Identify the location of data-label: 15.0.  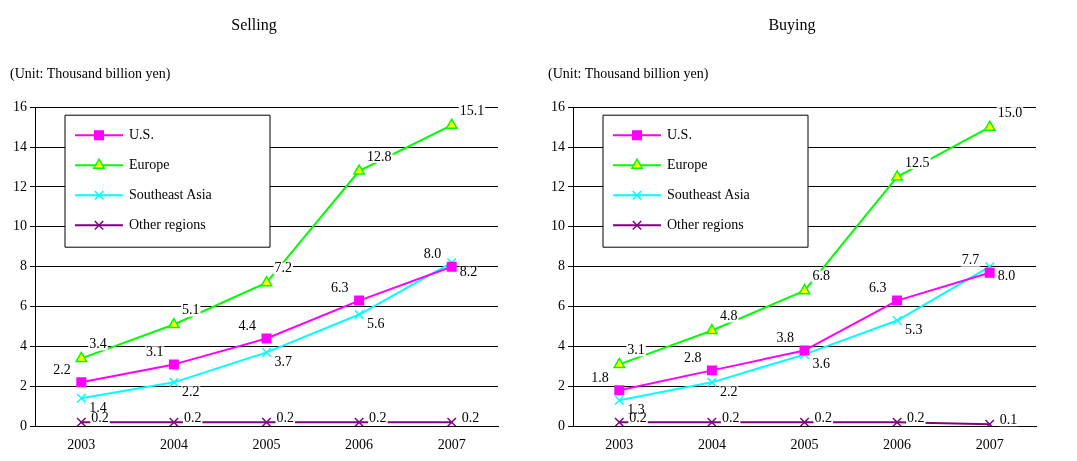
(1010, 112).